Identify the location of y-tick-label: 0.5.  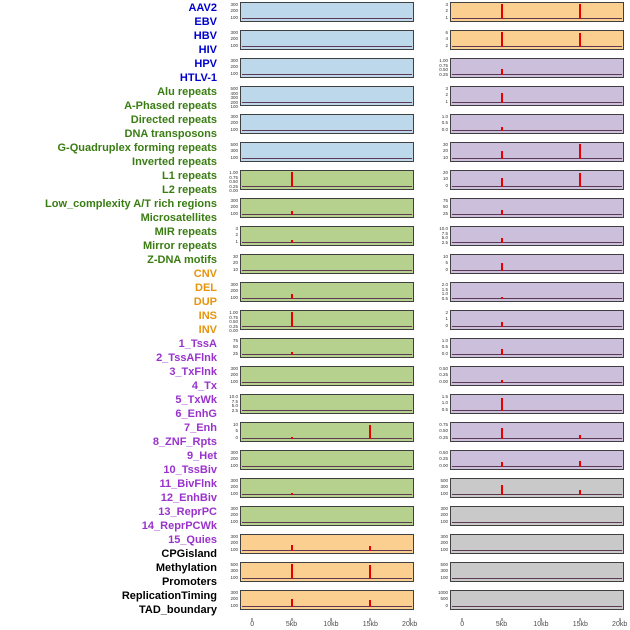
(444, 298).